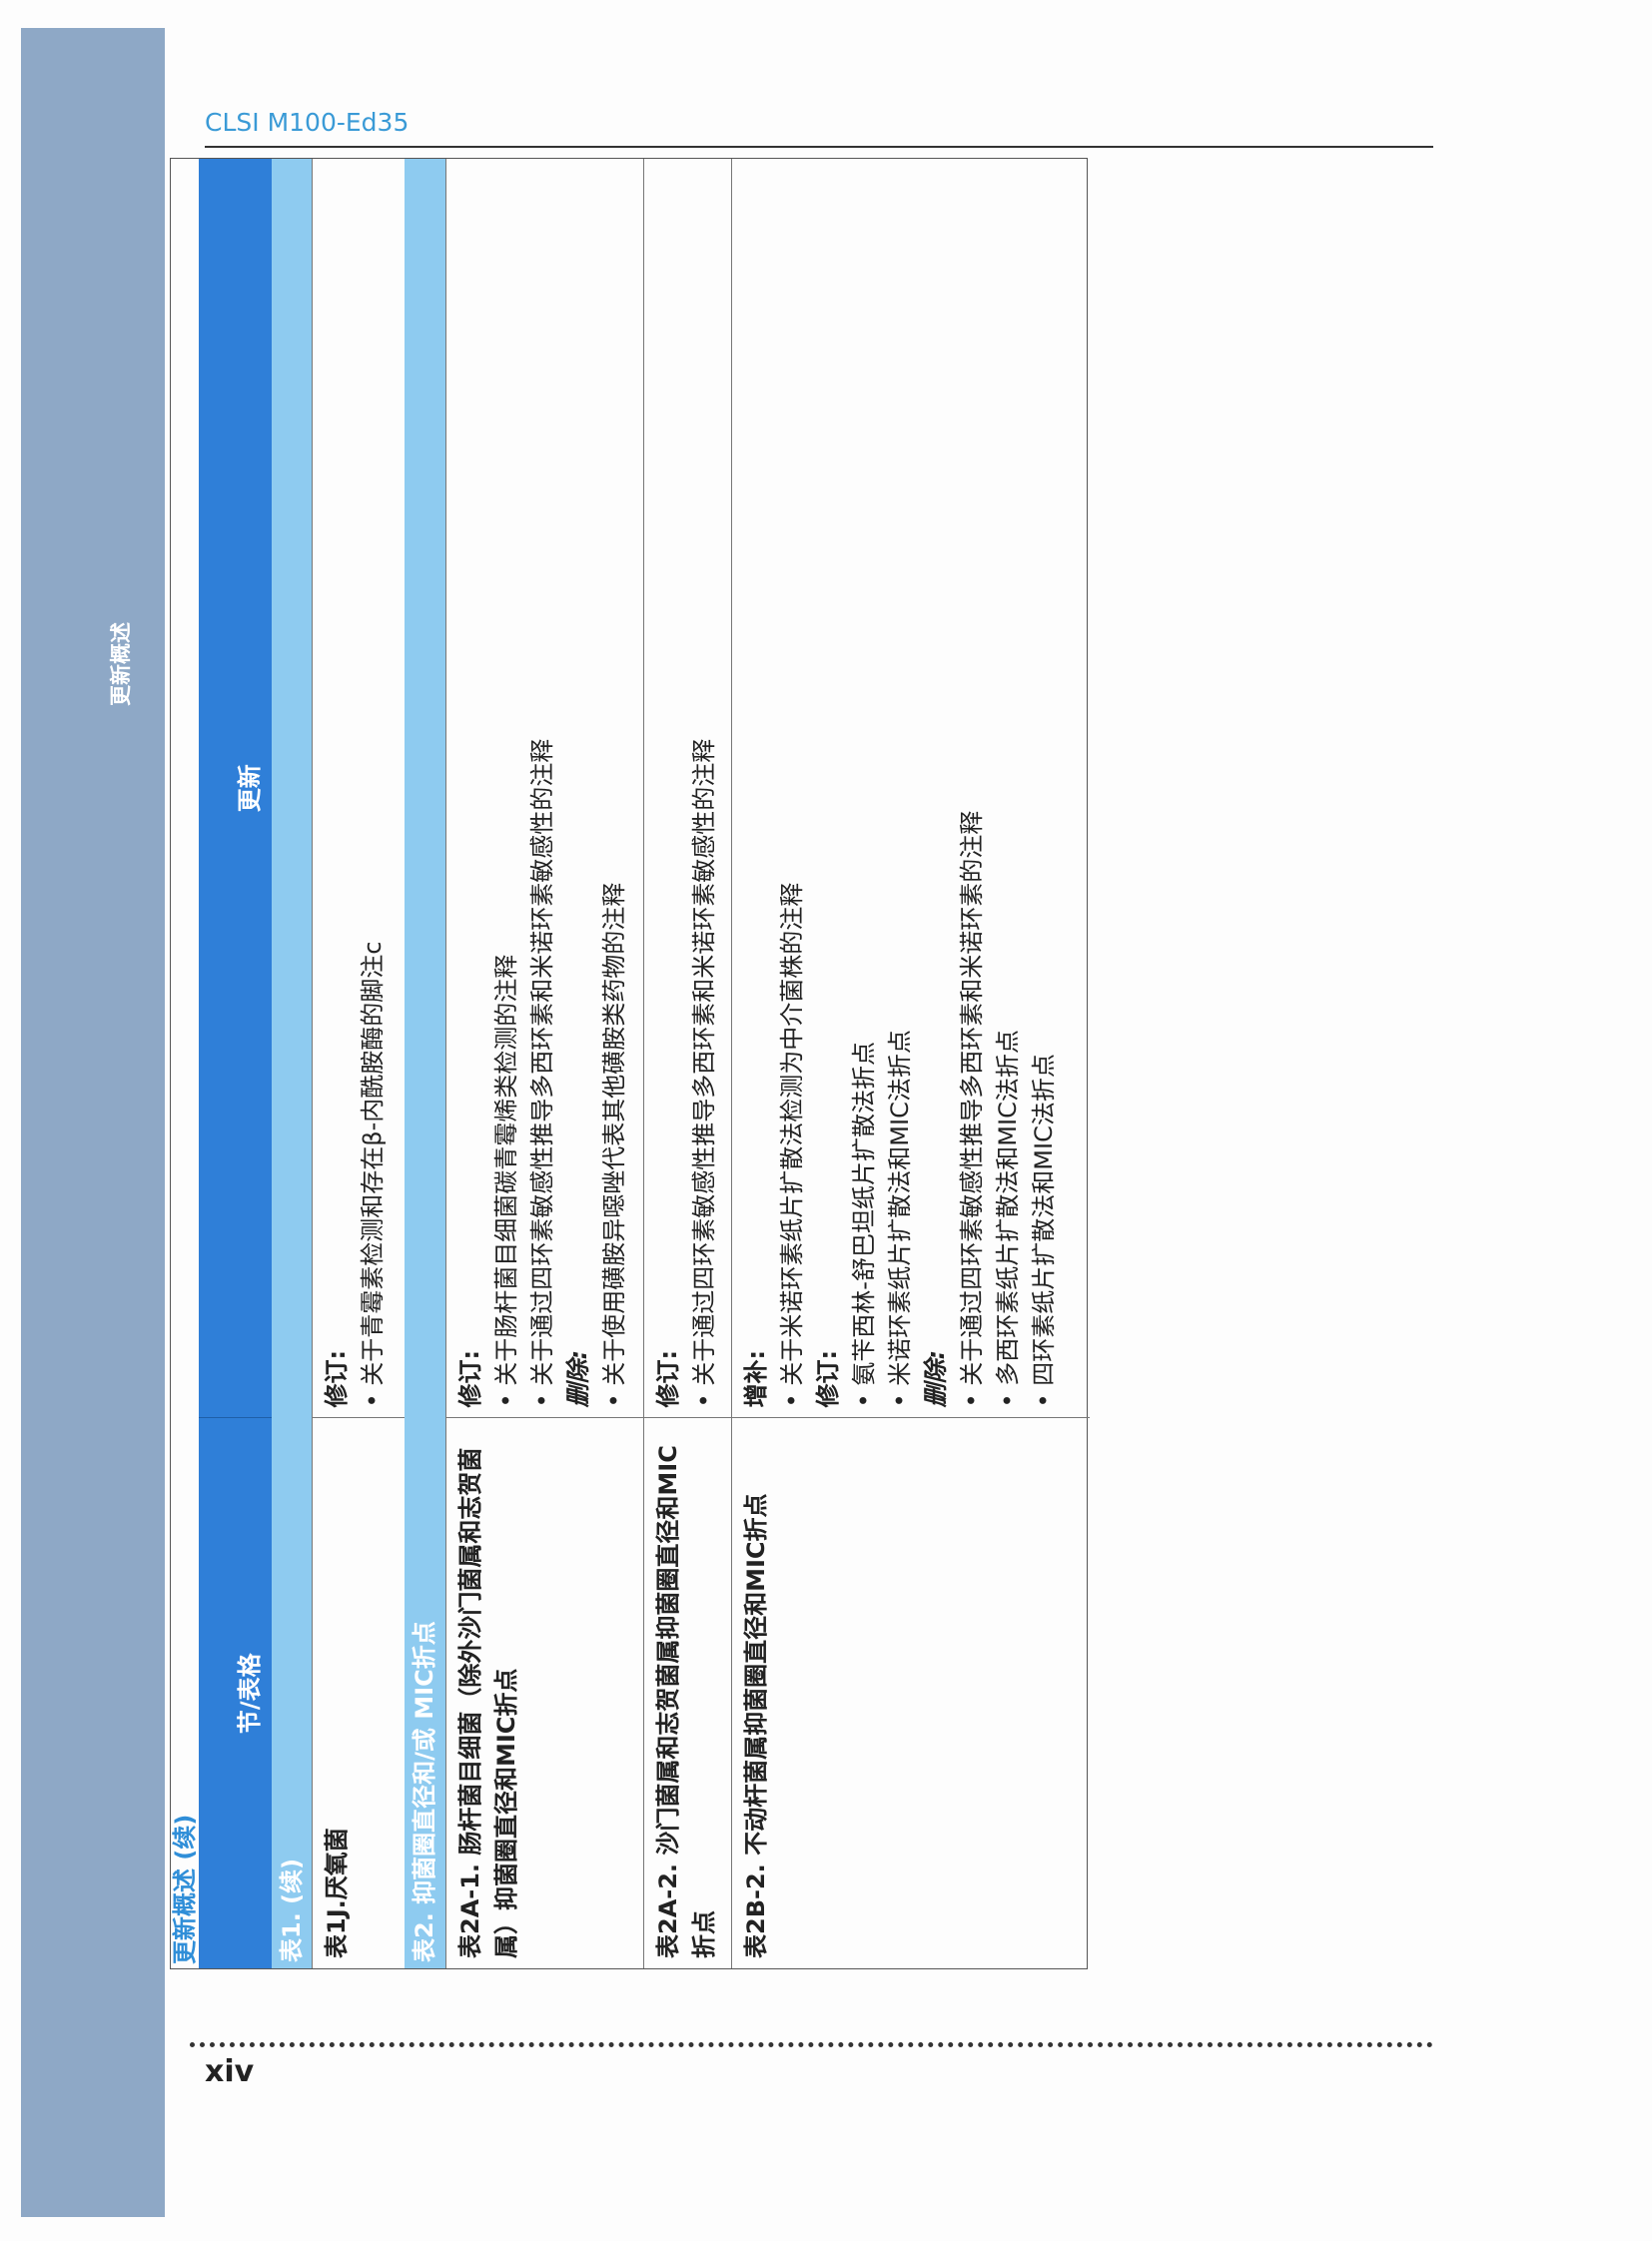  I want to click on bullet-item: 关于青霉素检测和存在β-内酰胺酶的脚注c, so click(373, 788).